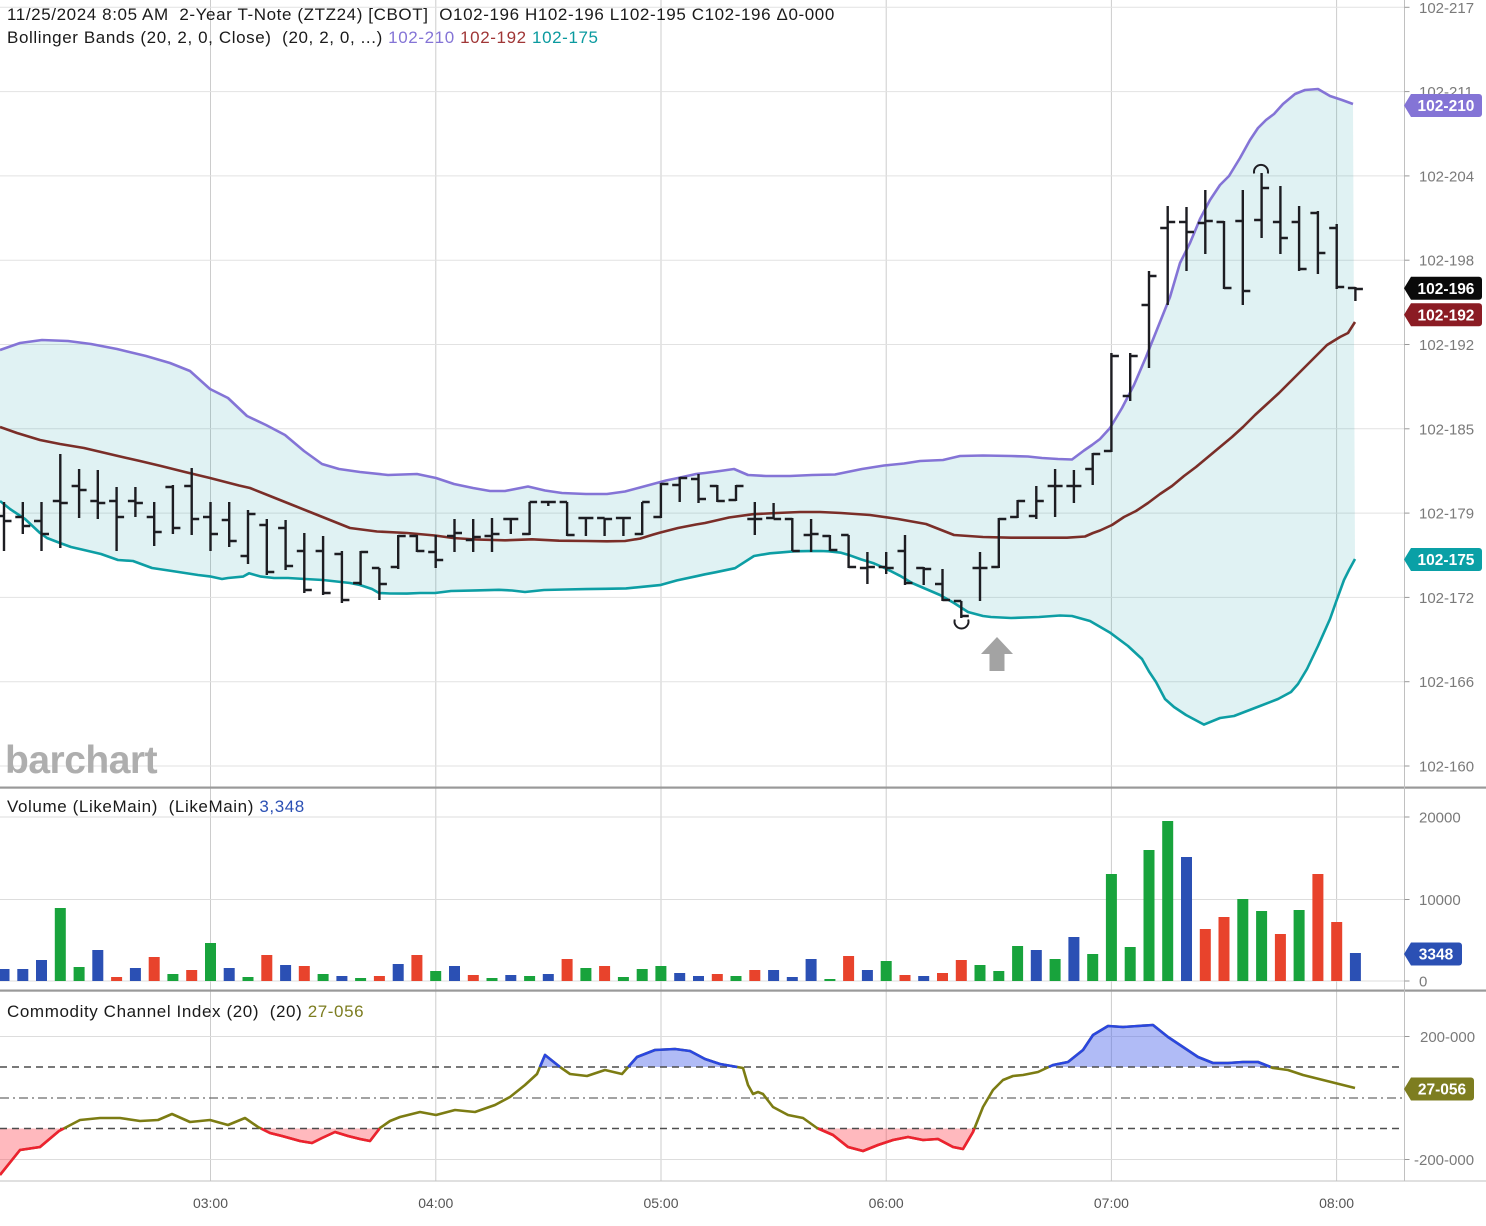 The image size is (1486, 1226). I want to click on svg-text: 102-196, so click(1446, 289).